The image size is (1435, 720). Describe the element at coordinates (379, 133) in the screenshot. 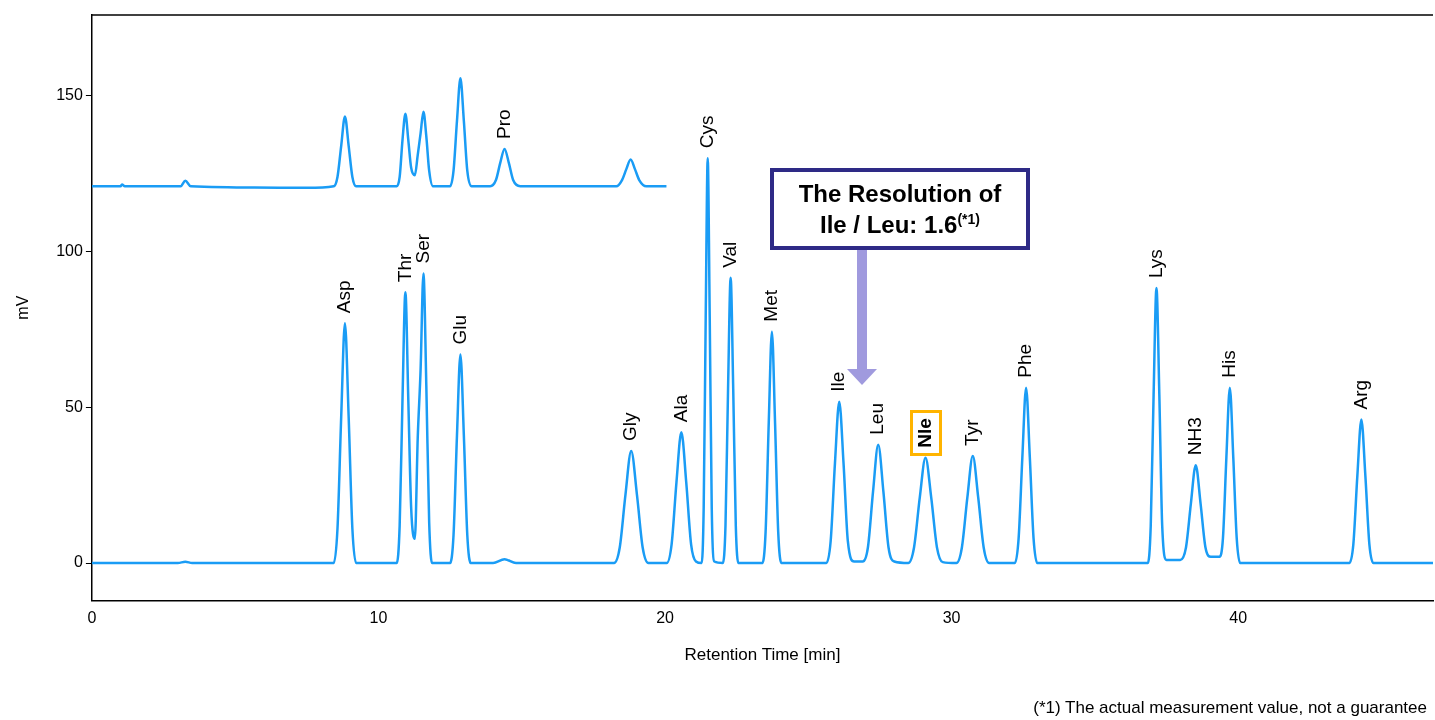

I see `line-series` at that location.